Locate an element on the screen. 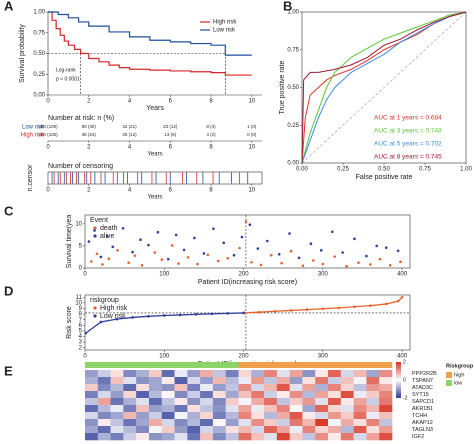 This screenshot has width=474, height=444. x-tick-label: 10 is located at coordinates (251, 102).